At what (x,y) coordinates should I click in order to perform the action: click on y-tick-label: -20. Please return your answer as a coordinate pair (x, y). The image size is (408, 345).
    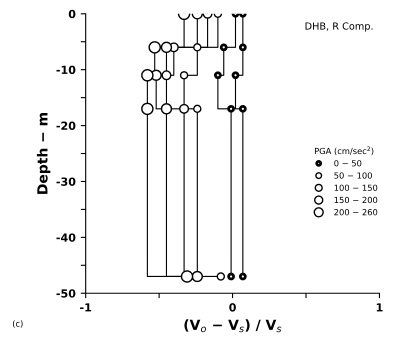
    Looking at the image, I should click on (66, 126).